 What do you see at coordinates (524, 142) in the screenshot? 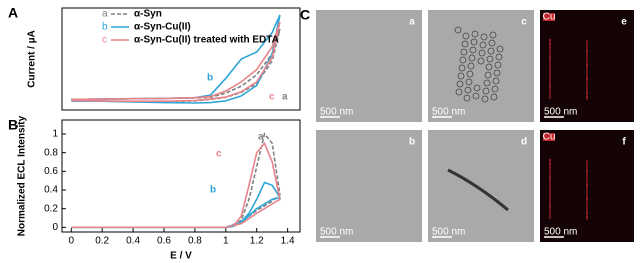
I see `panel-letter: d` at bounding box center [524, 142].